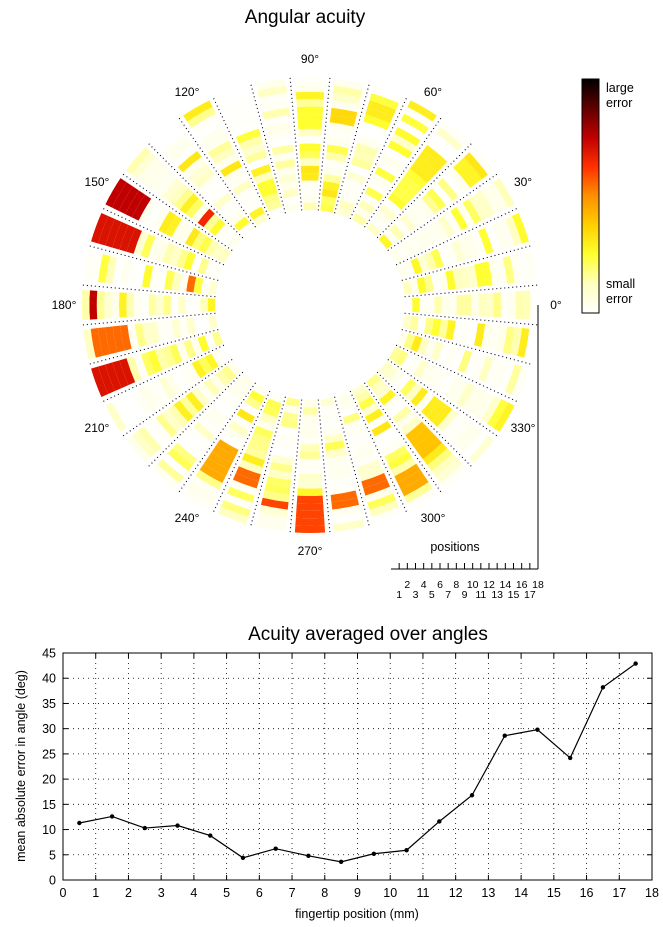 The width and height of the screenshot is (663, 927). I want to click on x-tick-label: 5, so click(226, 893).